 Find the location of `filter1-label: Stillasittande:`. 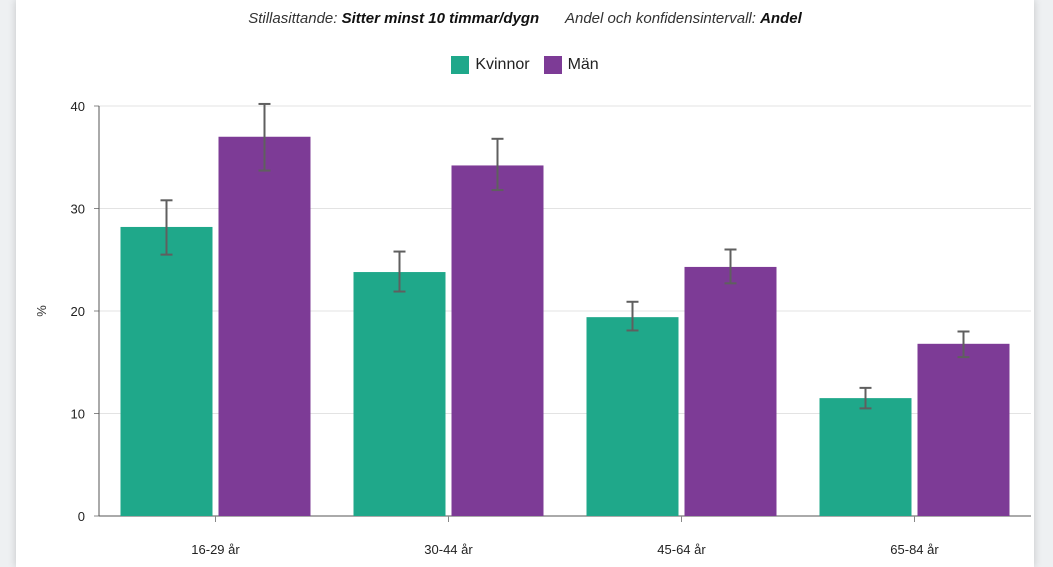

filter1-label: Stillasittande: is located at coordinates (293, 18).